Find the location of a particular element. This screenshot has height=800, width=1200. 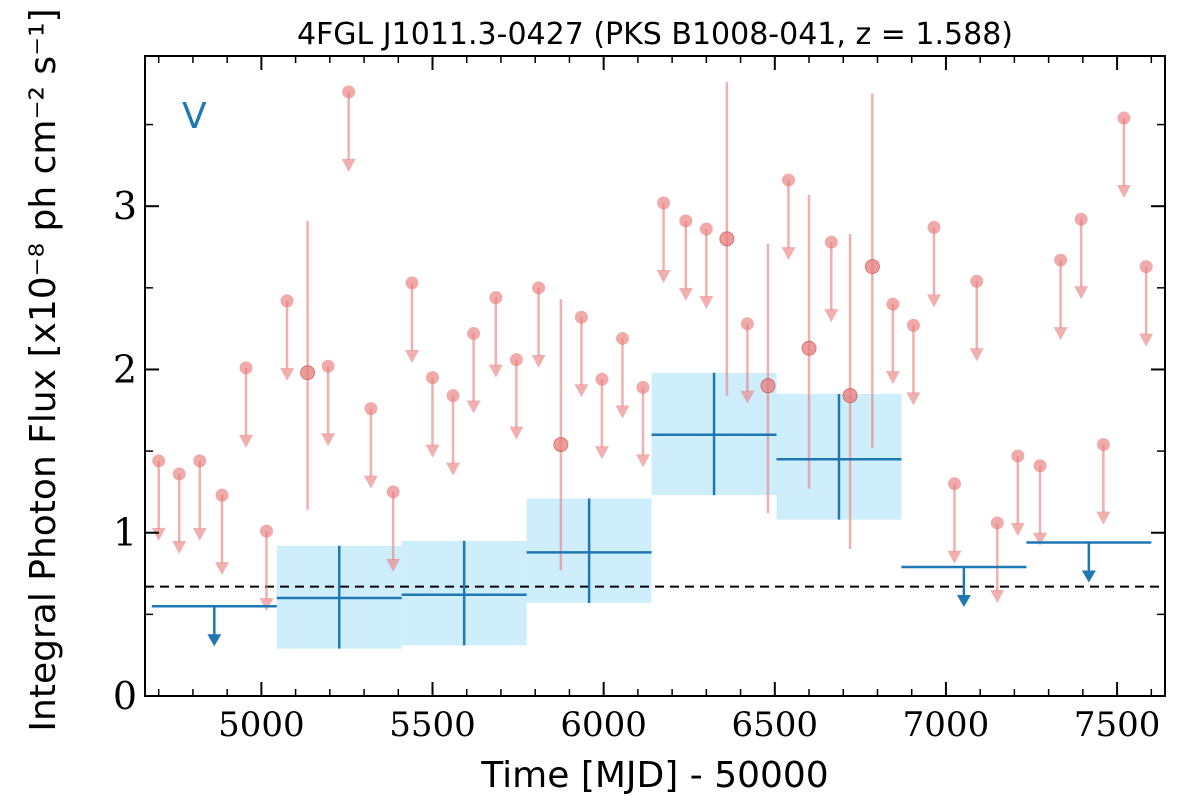

y-tick-label: 3 is located at coordinates (125, 206).